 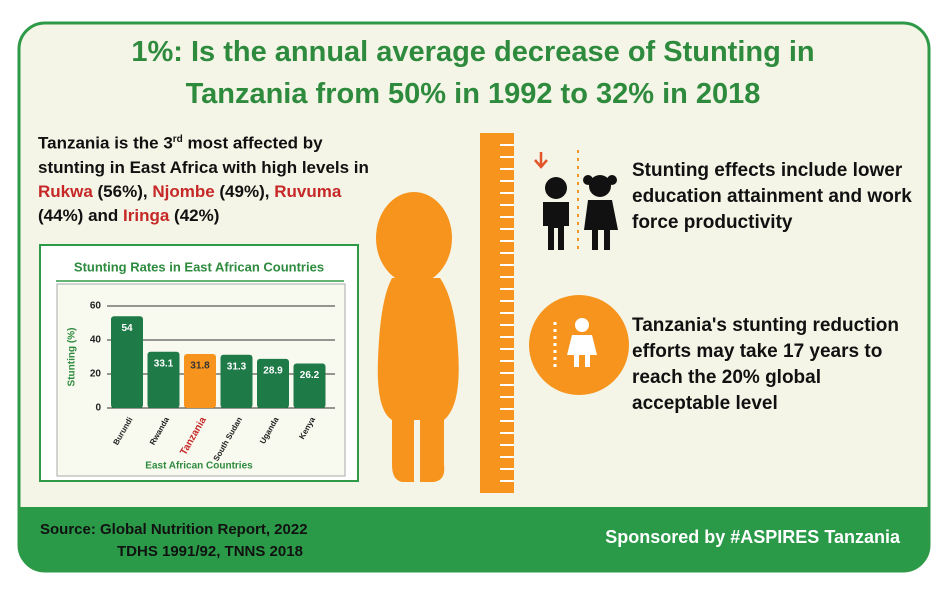 I want to click on x-axis-label: East African Countries, so click(x=199, y=466).